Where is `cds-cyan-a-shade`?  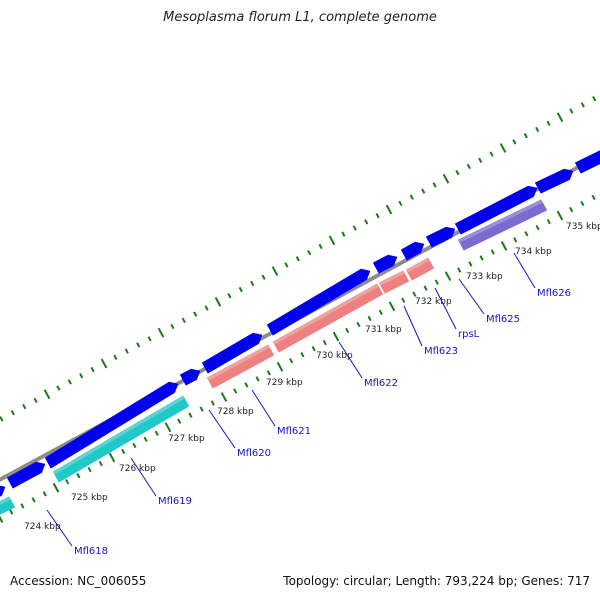 cds-cyan-a-shade is located at coordinates (5, 500).